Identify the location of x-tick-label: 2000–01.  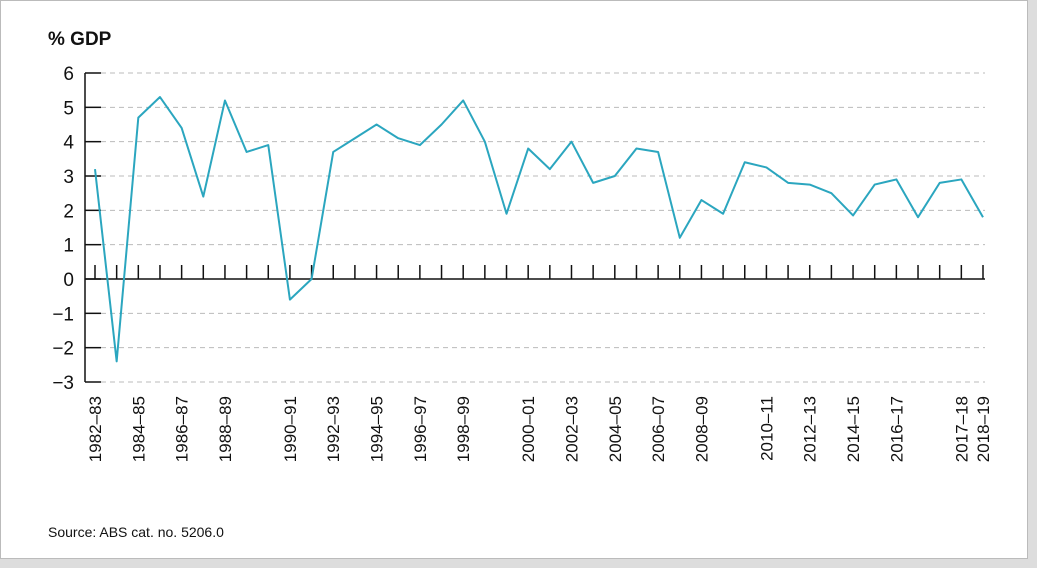
(528, 429).